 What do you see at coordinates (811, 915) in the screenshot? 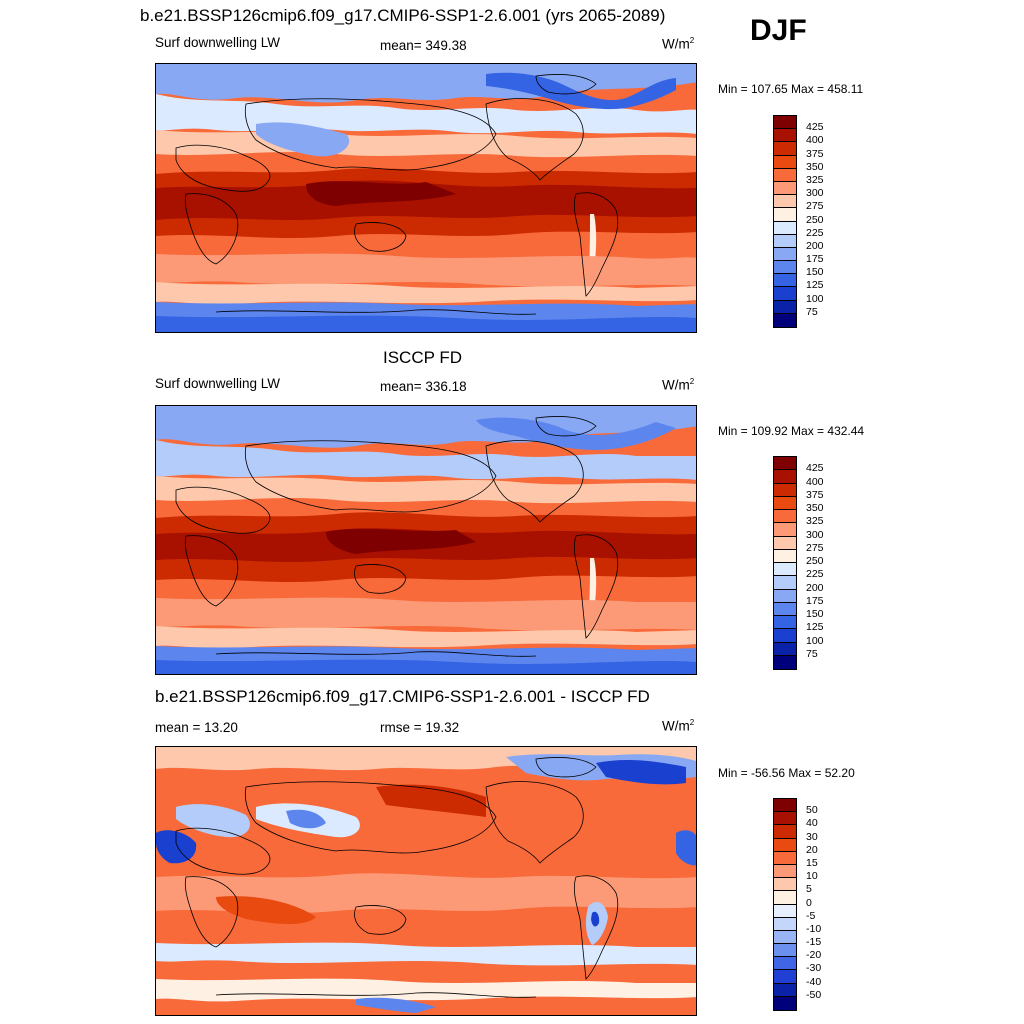
I see `colorbar-tick-label: -5` at bounding box center [811, 915].